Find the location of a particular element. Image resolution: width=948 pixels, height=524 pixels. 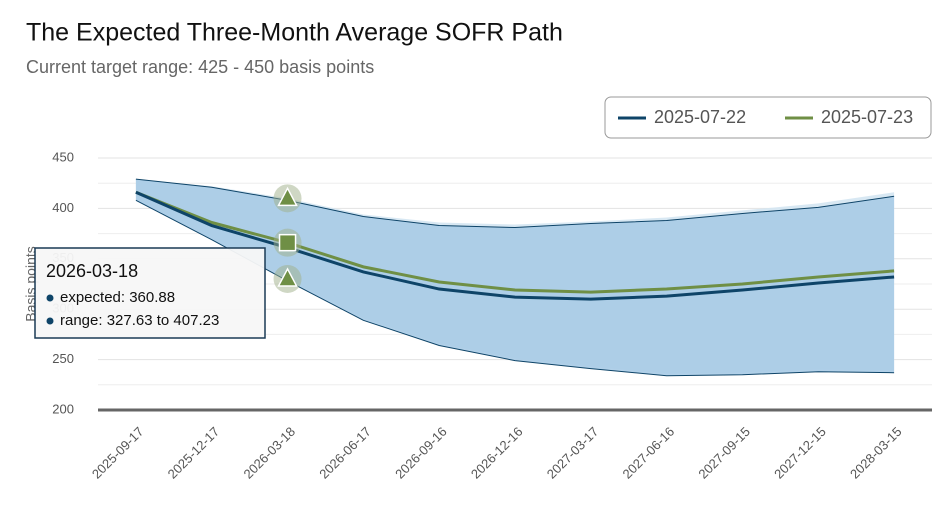

y-tick-label: 250 is located at coordinates (63, 358).